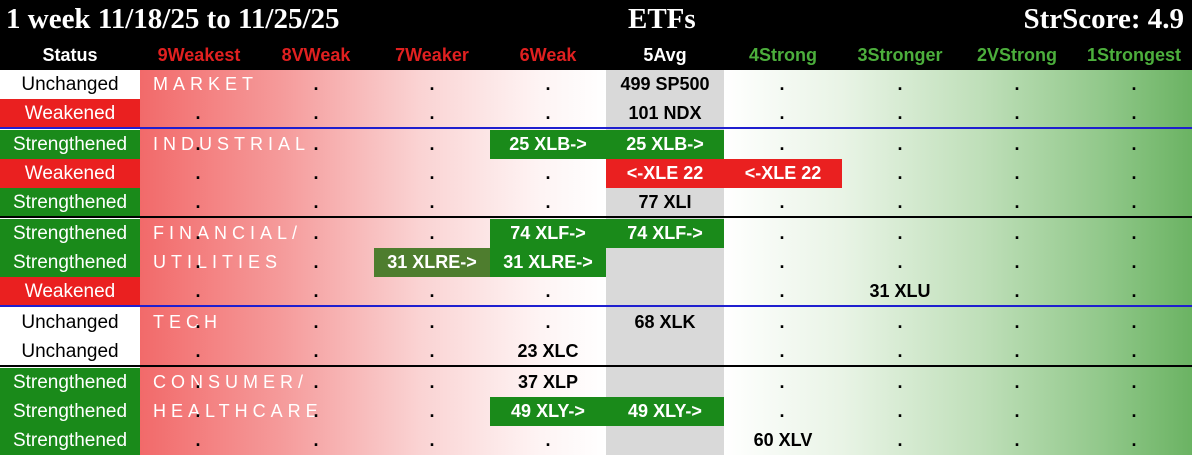  I want to click on header-3stronger: 3Stronger, so click(900, 55).